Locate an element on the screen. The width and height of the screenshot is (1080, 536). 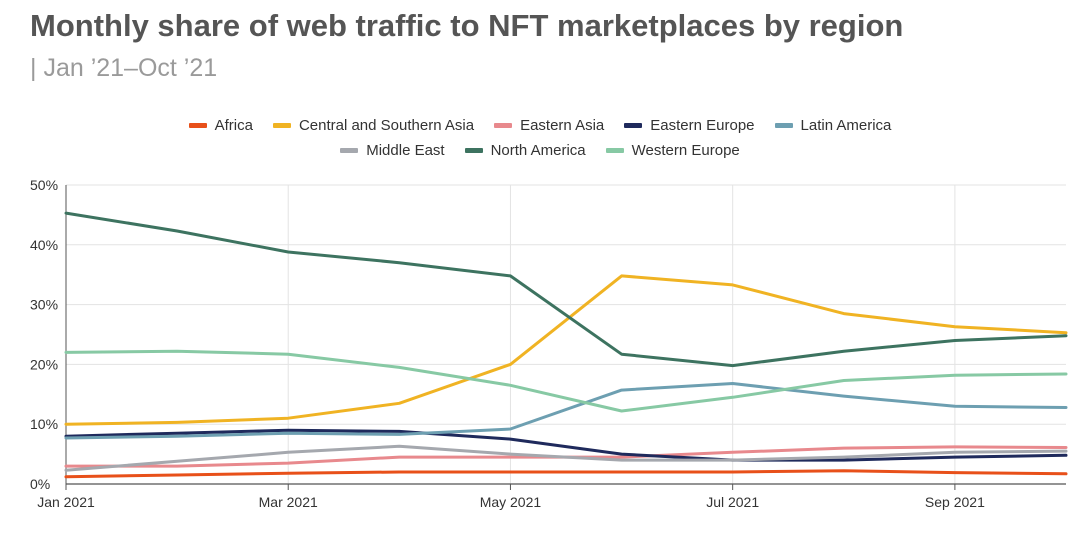
legend-item-central-and-southern-asia: Central and Southern Asia is located at coordinates (373, 125).